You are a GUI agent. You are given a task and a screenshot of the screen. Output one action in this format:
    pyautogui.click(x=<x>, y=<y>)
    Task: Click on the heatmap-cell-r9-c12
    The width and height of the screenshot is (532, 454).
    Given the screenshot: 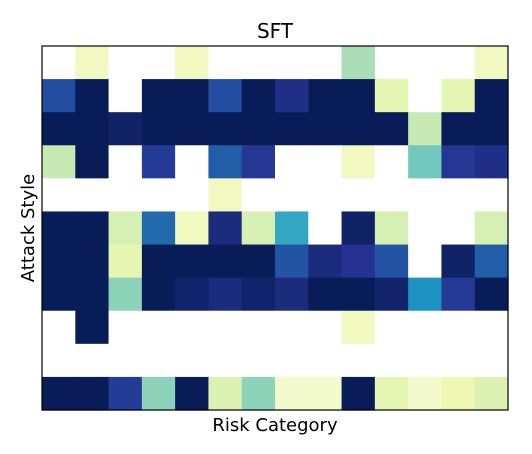 What is the action you would take?
    pyautogui.click(x=458, y=360)
    